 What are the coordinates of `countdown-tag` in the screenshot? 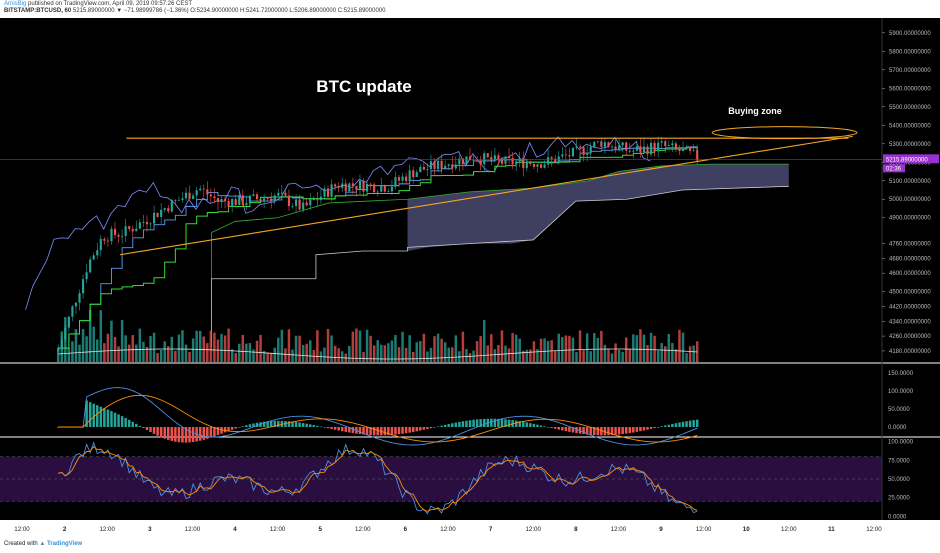 It's located at (894, 168).